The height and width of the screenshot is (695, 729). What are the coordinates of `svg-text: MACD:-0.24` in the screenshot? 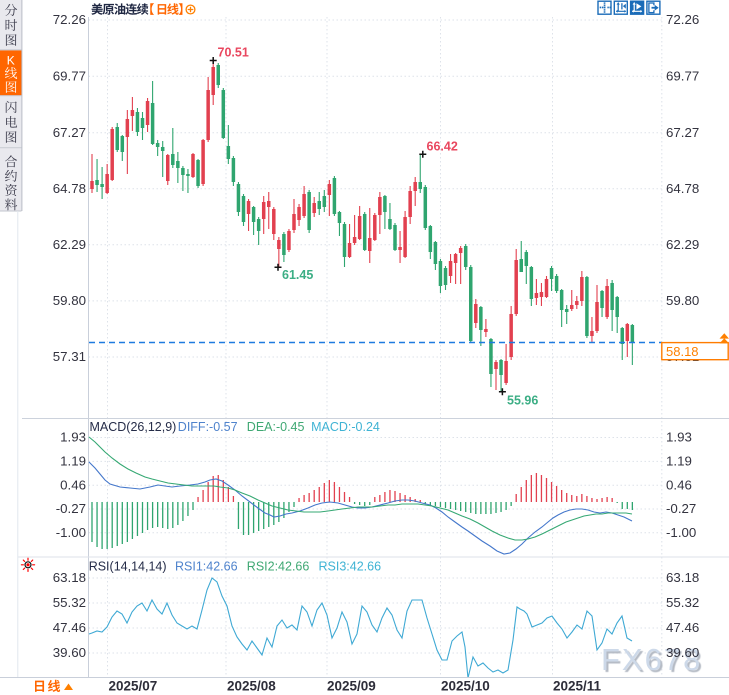 It's located at (345, 427).